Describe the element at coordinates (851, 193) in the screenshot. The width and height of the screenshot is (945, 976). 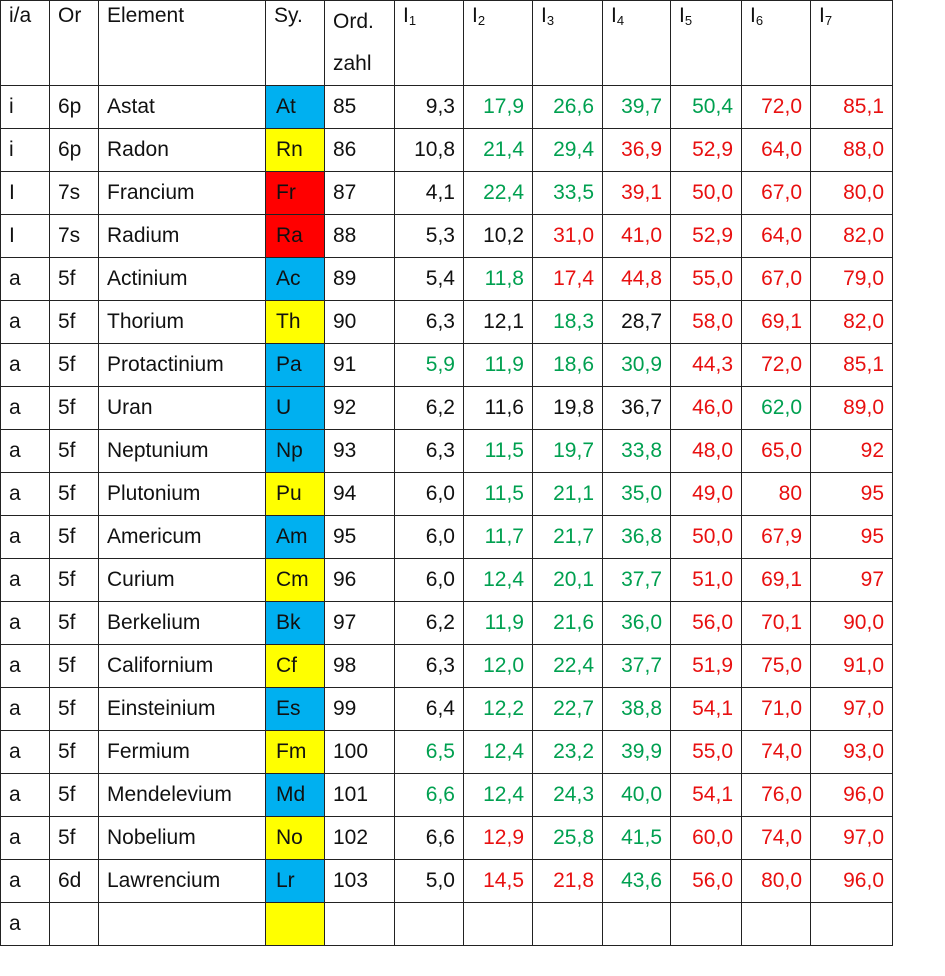
I see `cell-ionization-i7: 80,0` at that location.